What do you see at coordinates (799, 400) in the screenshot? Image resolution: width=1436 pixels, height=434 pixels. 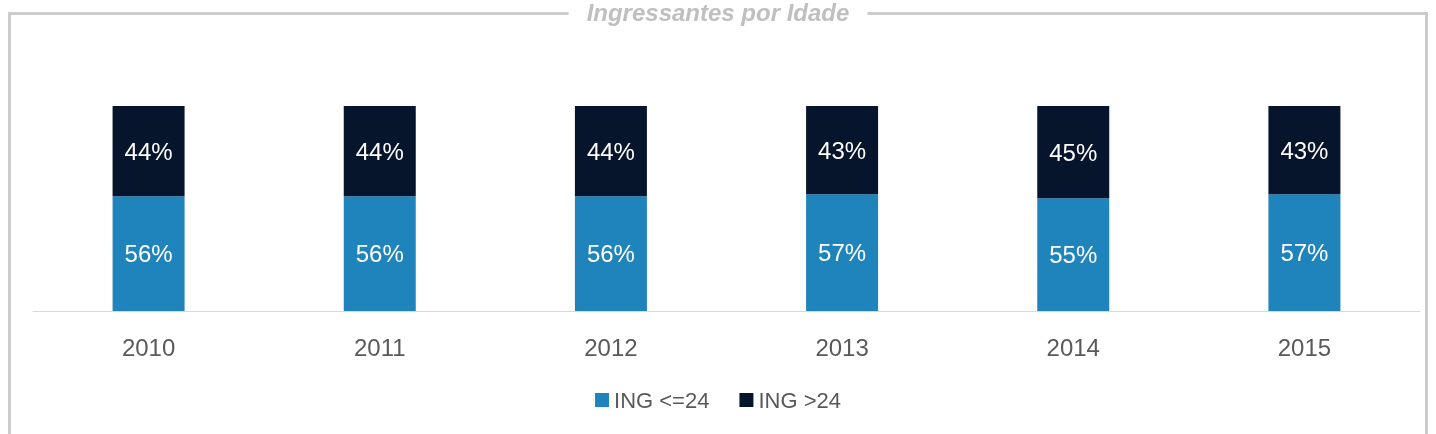 I see `legend-label: ING >24` at bounding box center [799, 400].